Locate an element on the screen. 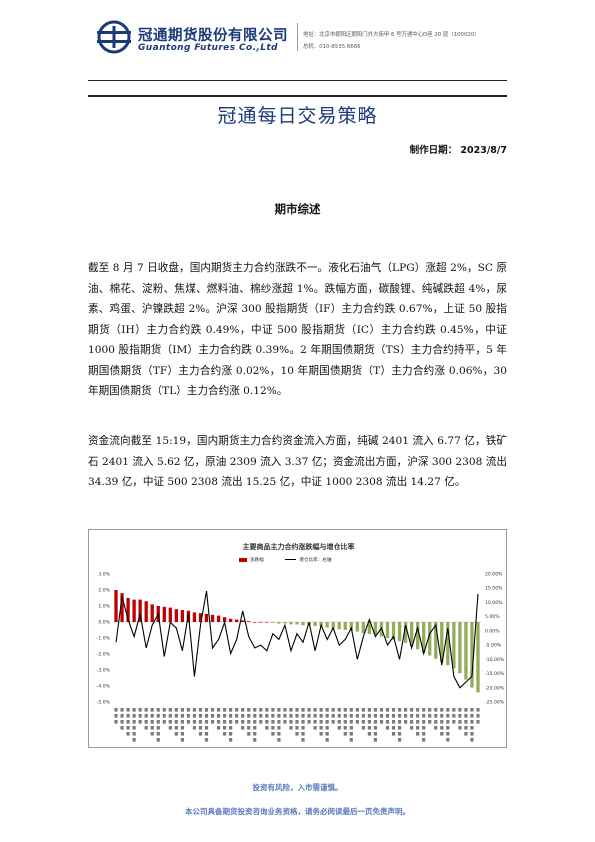 The image size is (595, 842). header-rule-top is located at coordinates (297, 80).